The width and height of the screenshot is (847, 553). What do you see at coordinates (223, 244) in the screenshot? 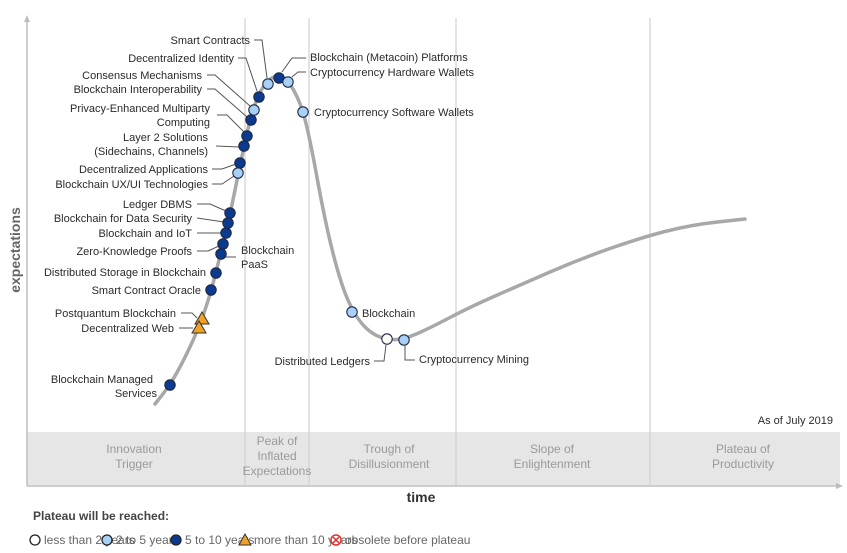
I see `marker-zero-knowledge-proofs` at bounding box center [223, 244].